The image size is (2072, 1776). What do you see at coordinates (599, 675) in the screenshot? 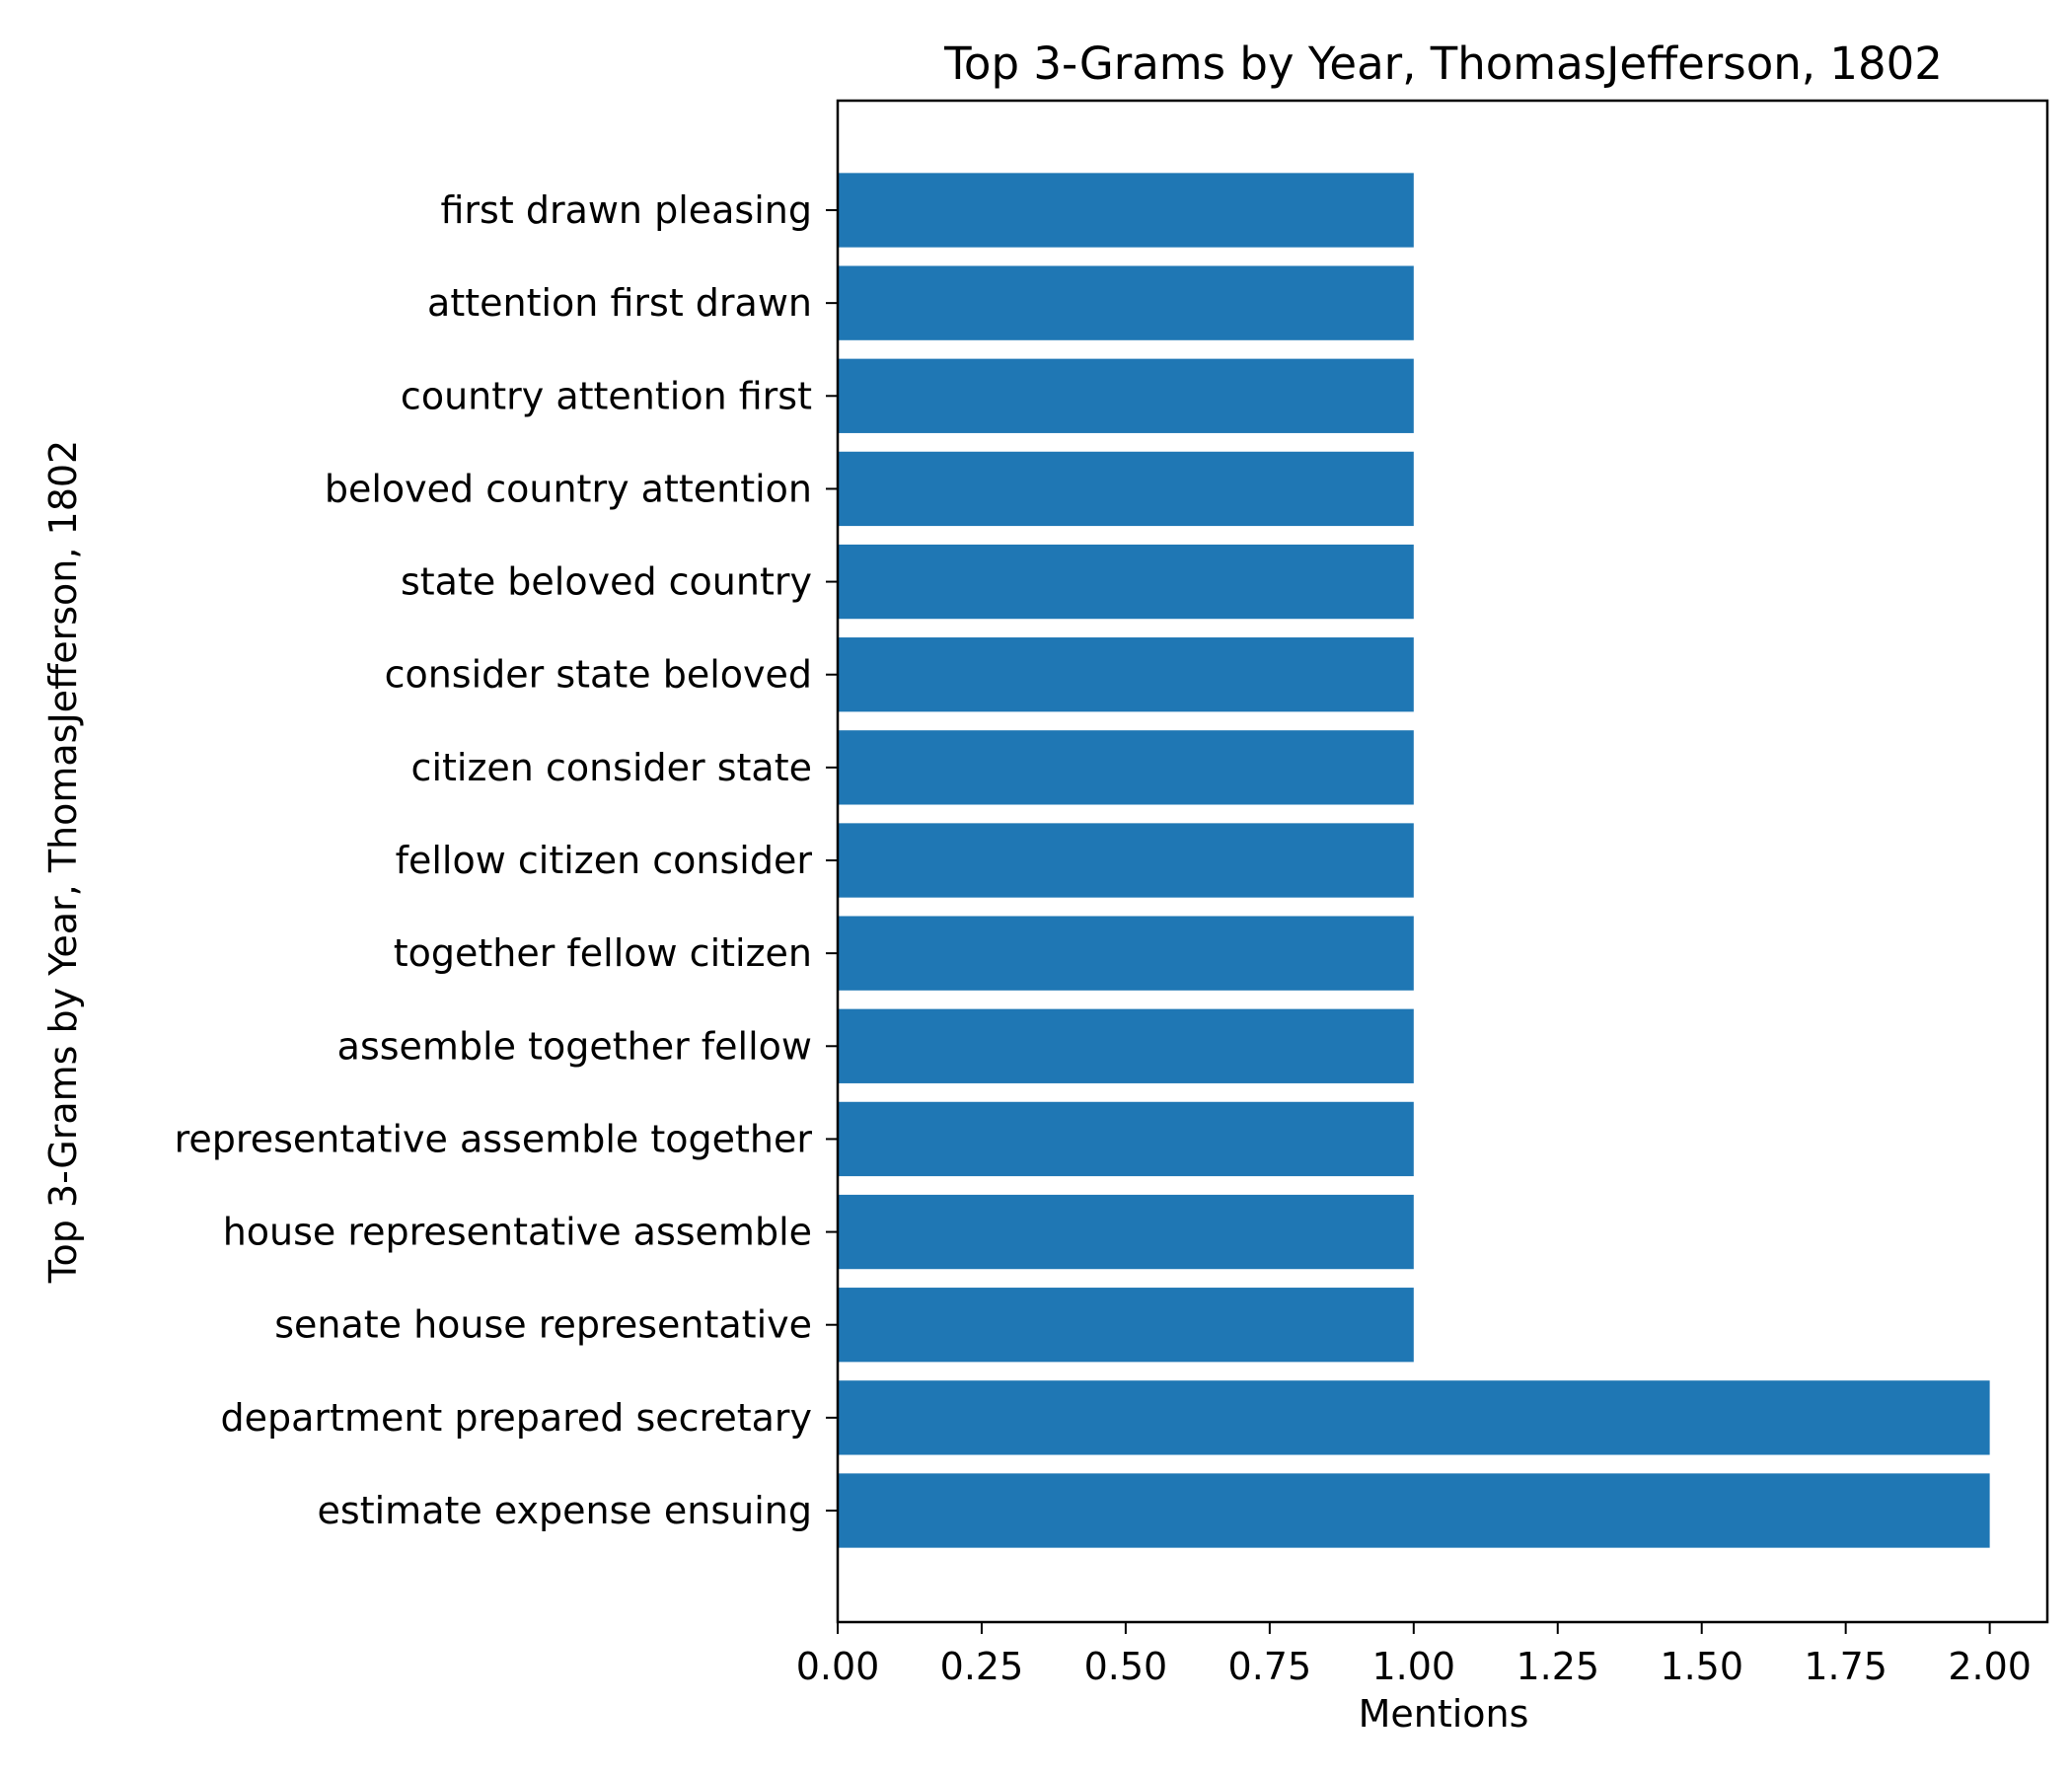
I see `y-tick-label-9: consider state beloved` at bounding box center [599, 675].